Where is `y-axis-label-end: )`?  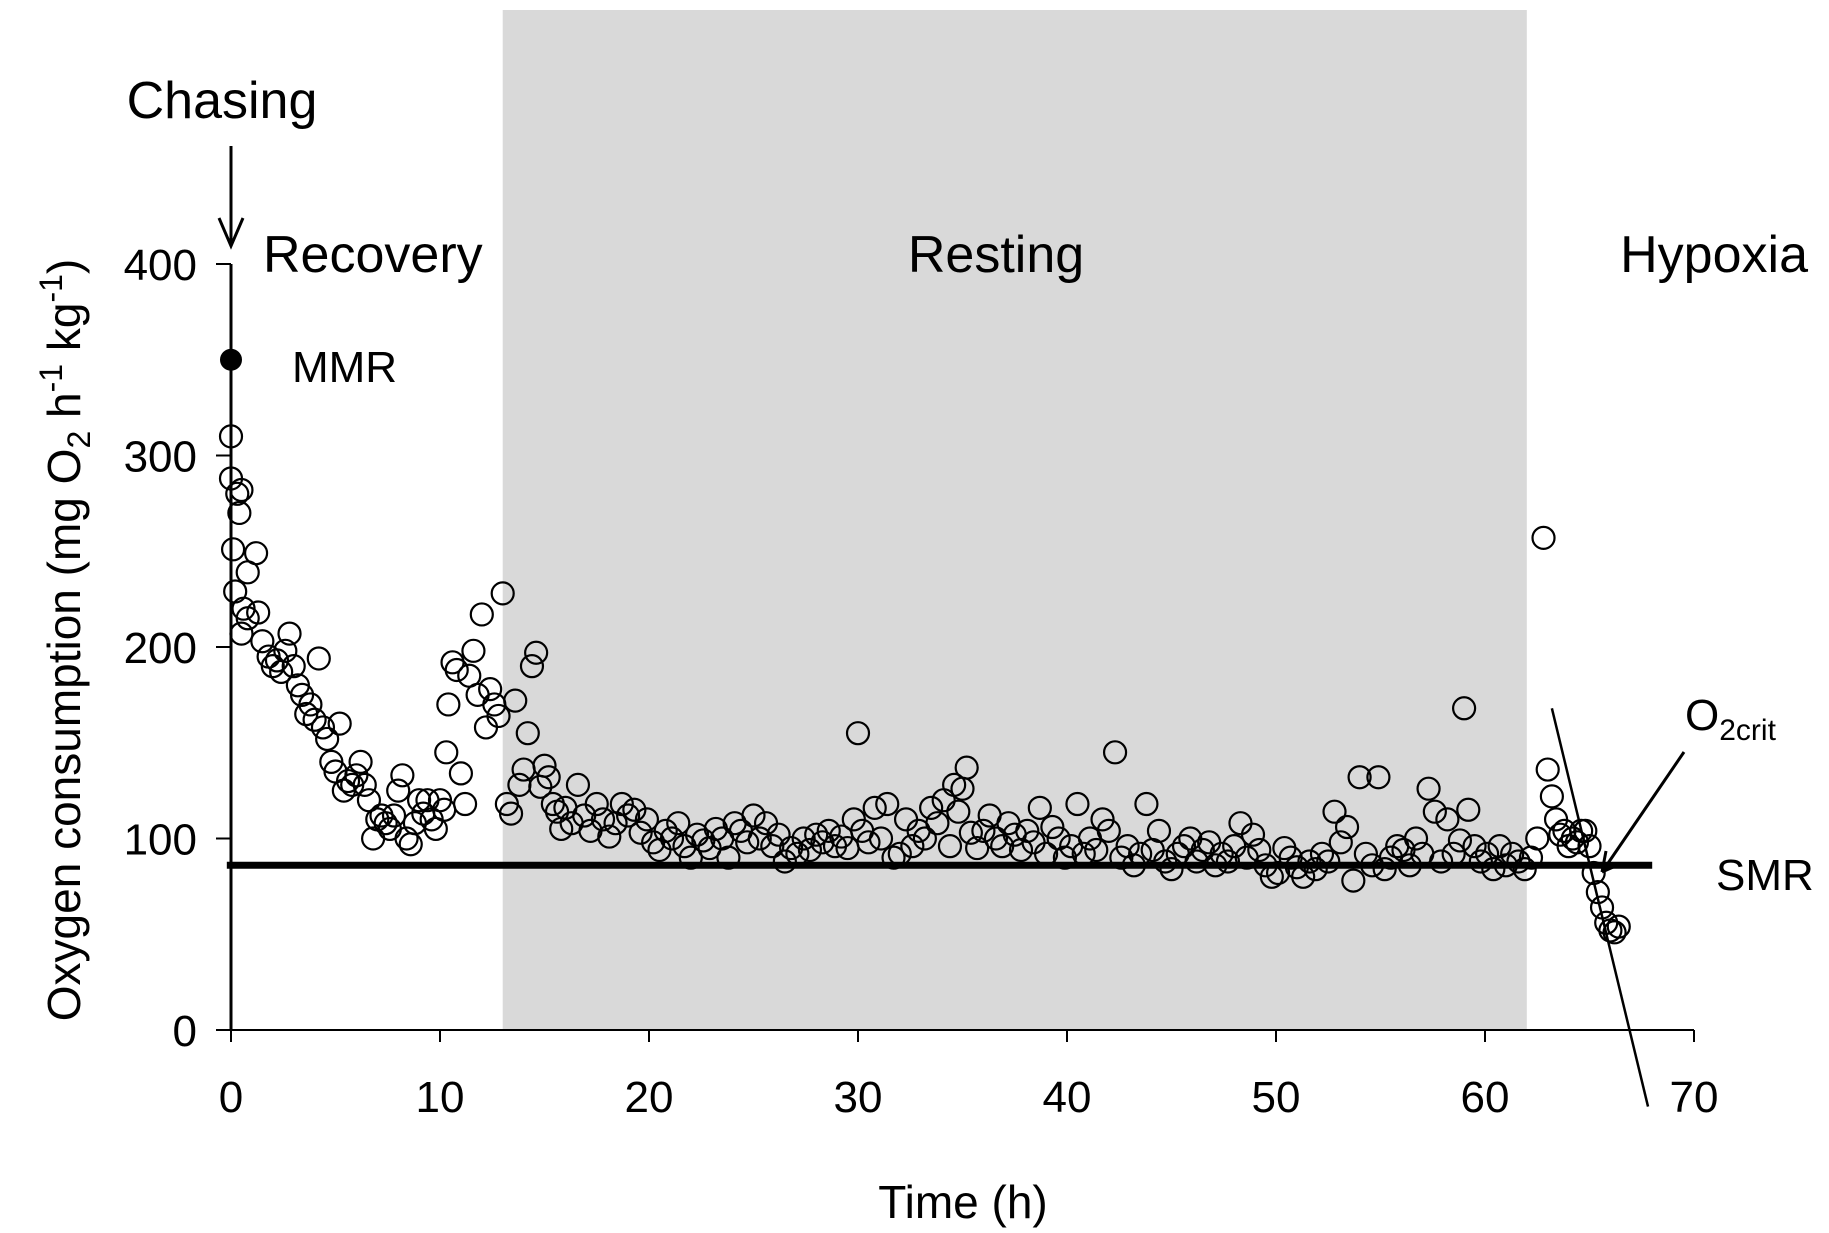
y-axis-label-end: ) is located at coordinates (64, 266).